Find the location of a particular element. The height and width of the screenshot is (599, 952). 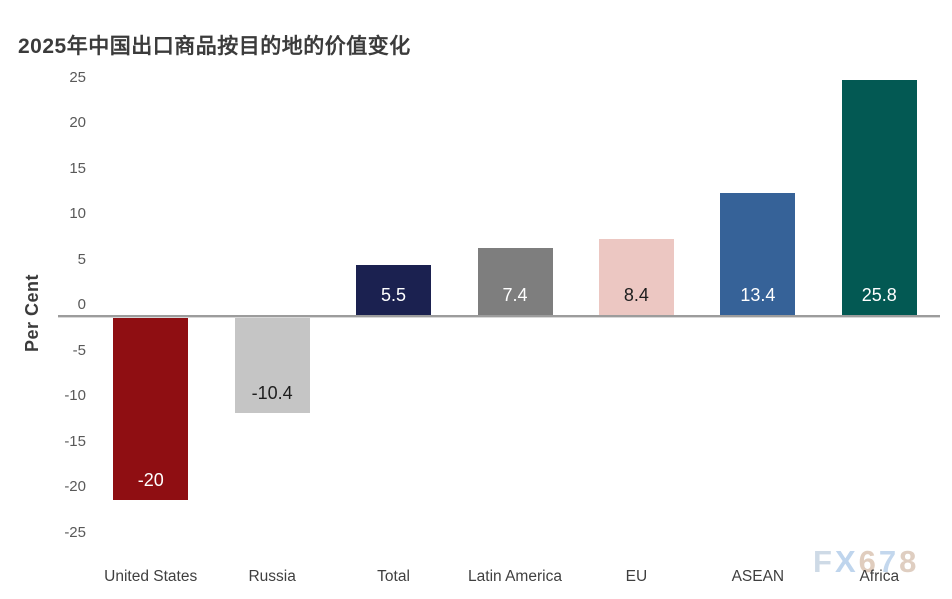

x-axis-label-united-states: United States is located at coordinates (151, 576).